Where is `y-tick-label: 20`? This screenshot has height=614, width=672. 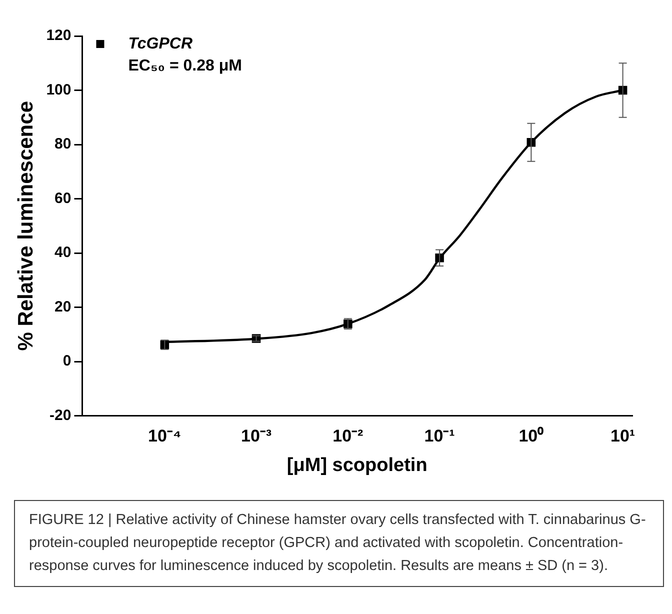 y-tick-label: 20 is located at coordinates (63, 307).